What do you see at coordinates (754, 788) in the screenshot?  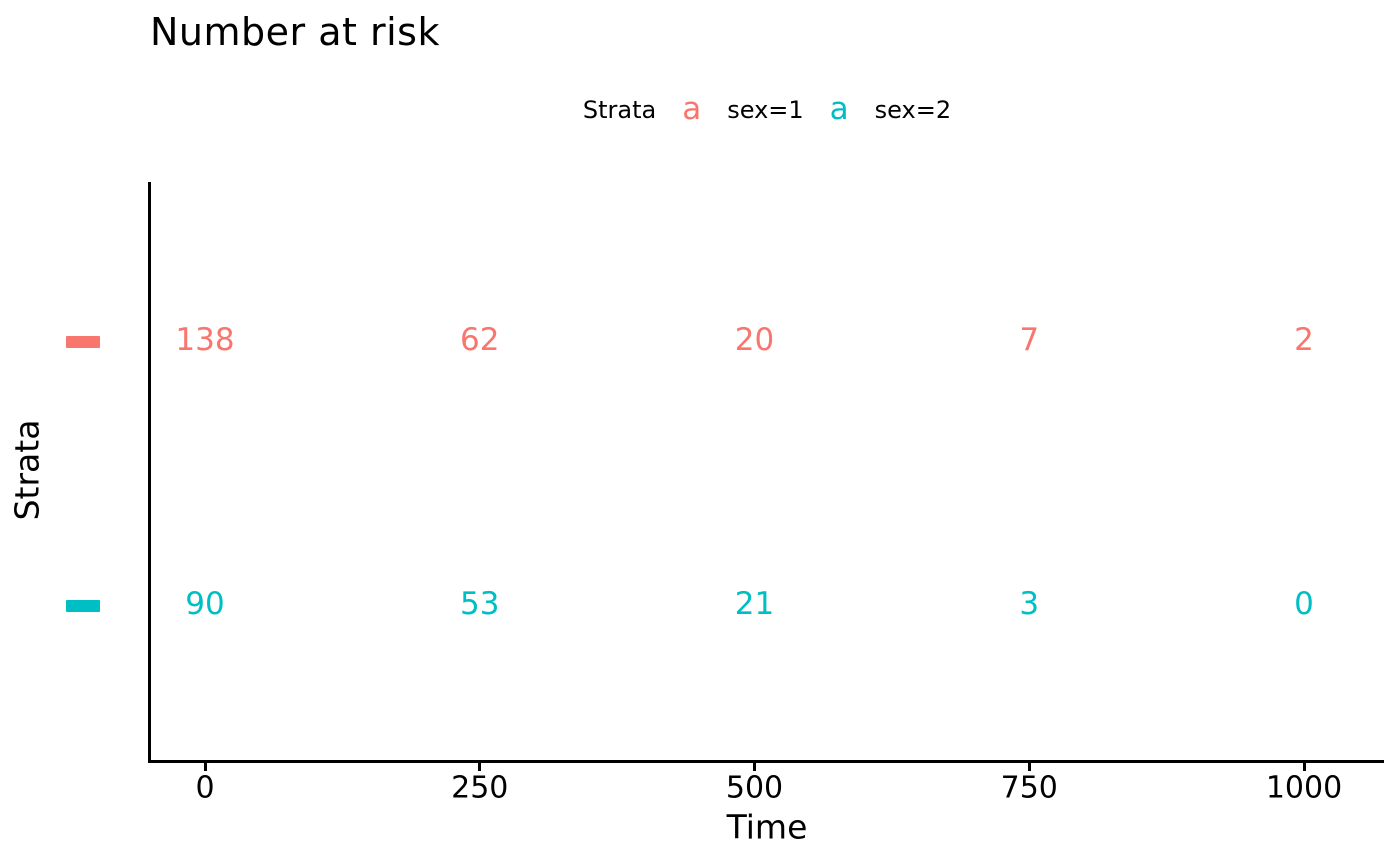 I see `x-axis-tick-label: 500` at bounding box center [754, 788].